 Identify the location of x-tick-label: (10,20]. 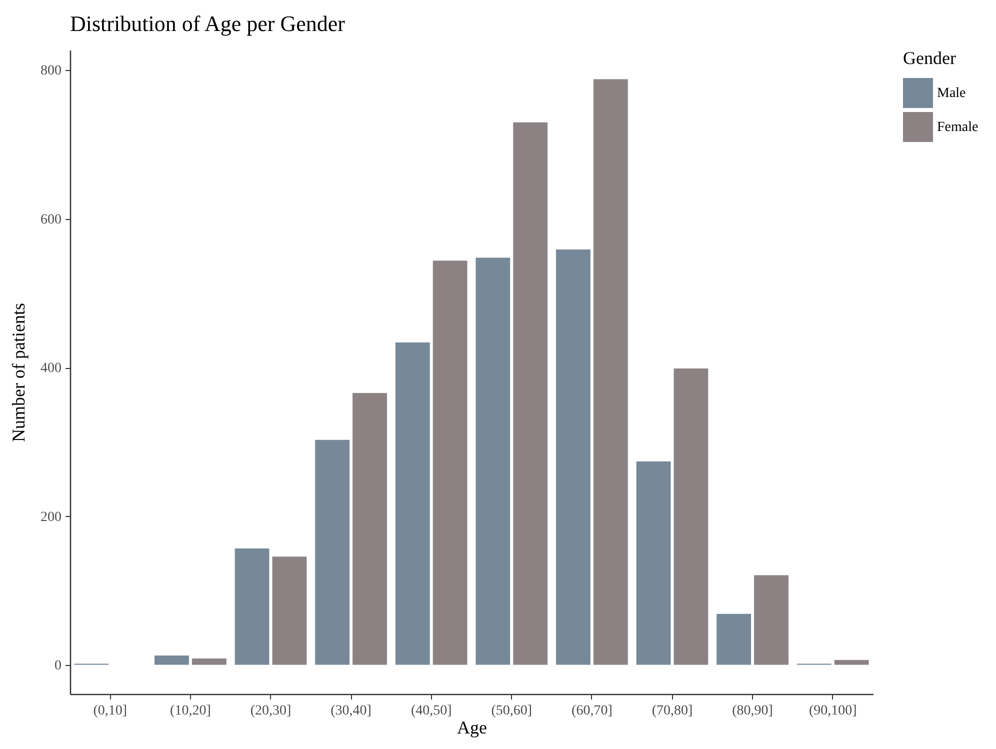
(190, 711).